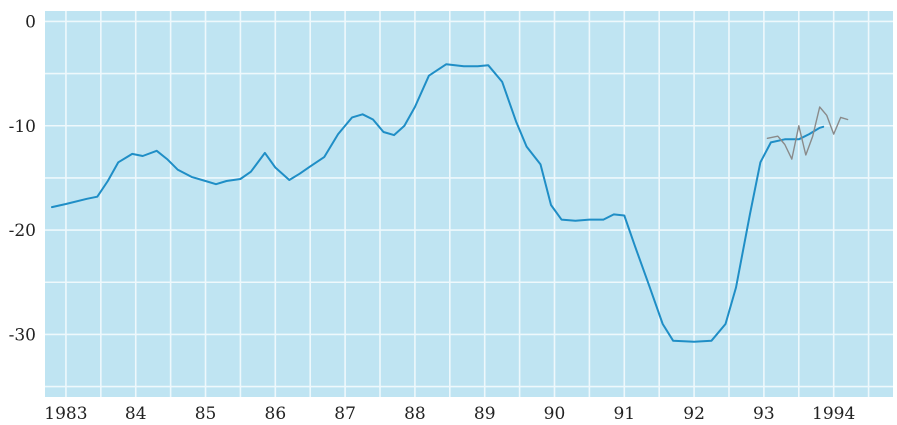  What do you see at coordinates (807, 133) in the screenshot?
I see `series-line-secondary` at bounding box center [807, 133].